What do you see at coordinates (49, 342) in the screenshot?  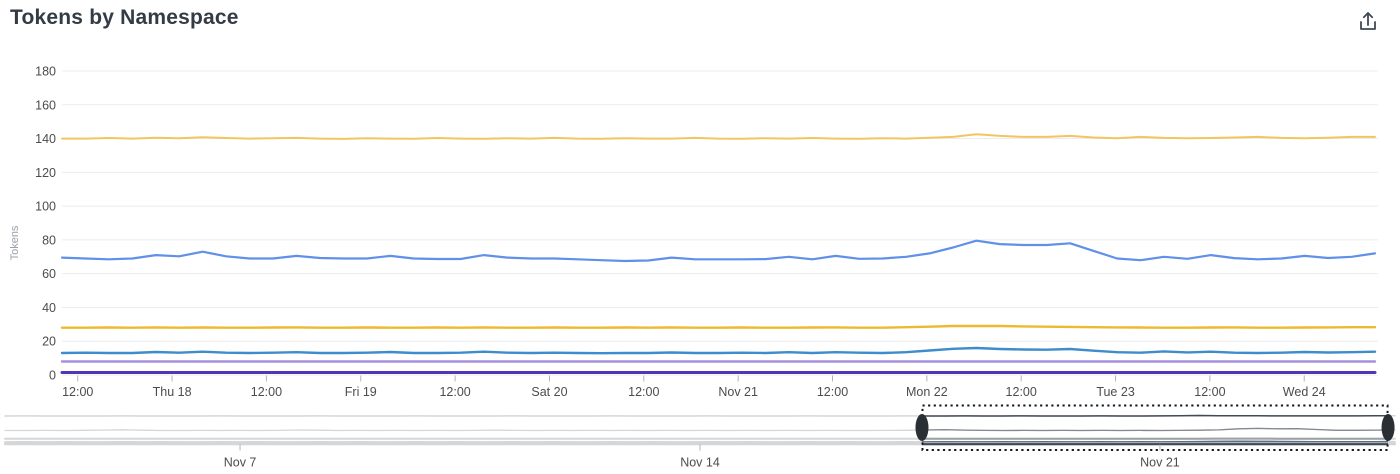 I see `y-tick-label: 20` at bounding box center [49, 342].